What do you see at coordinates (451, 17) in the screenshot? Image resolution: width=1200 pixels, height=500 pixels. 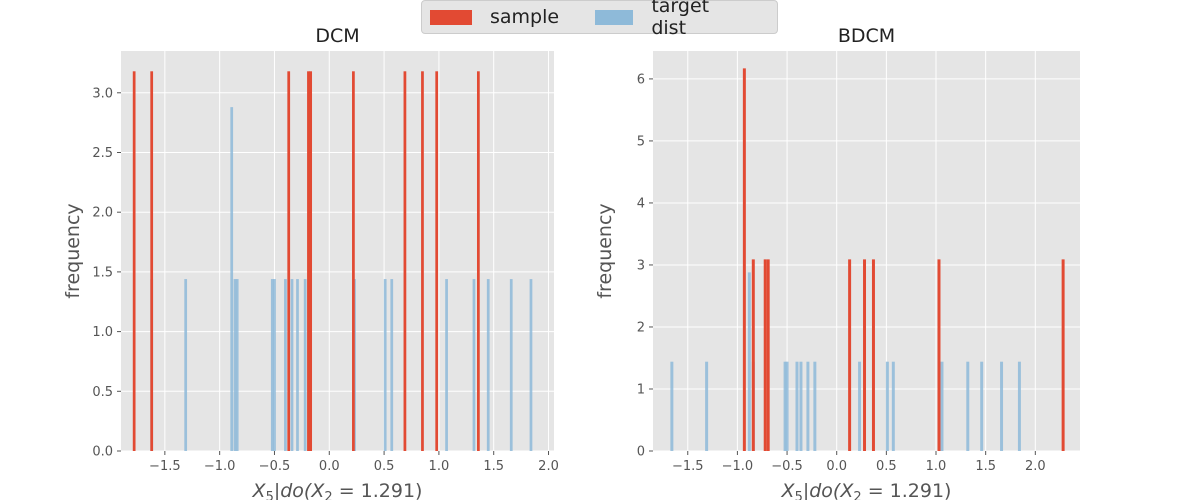 I see `legend-swatch-sample` at bounding box center [451, 17].